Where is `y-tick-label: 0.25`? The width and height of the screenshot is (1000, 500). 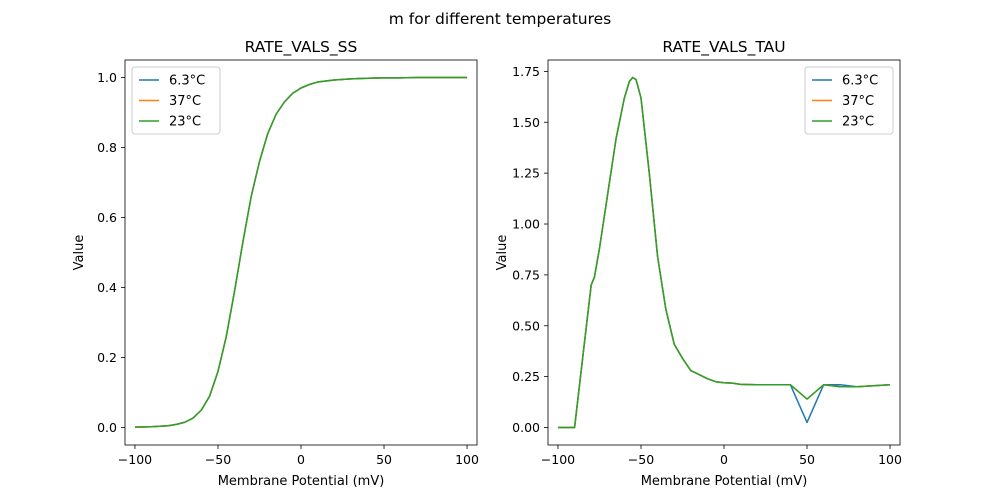
y-tick-label: 0.25 is located at coordinates (526, 376).